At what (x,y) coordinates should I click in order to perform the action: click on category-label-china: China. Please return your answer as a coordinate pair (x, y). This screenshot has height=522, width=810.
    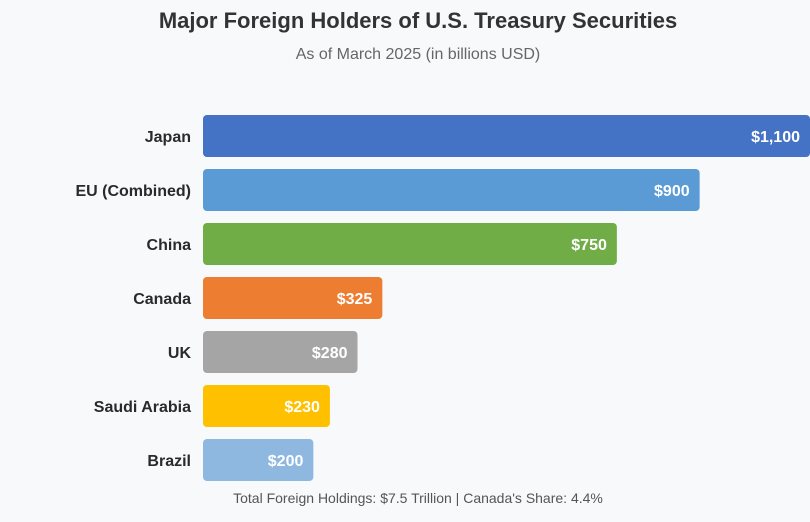
    Looking at the image, I should click on (169, 245).